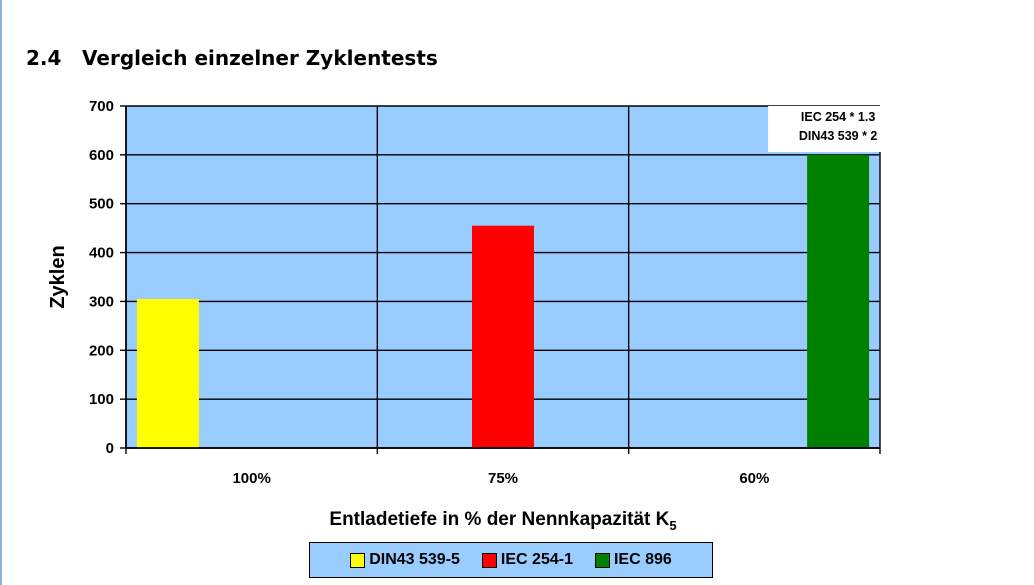  I want to click on y-tick-label: 0, so click(110, 448).